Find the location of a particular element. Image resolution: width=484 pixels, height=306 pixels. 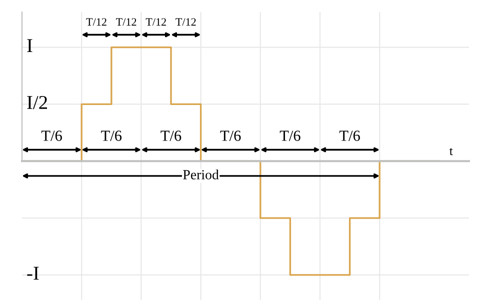

x-axis-title: t is located at coordinates (451, 152).